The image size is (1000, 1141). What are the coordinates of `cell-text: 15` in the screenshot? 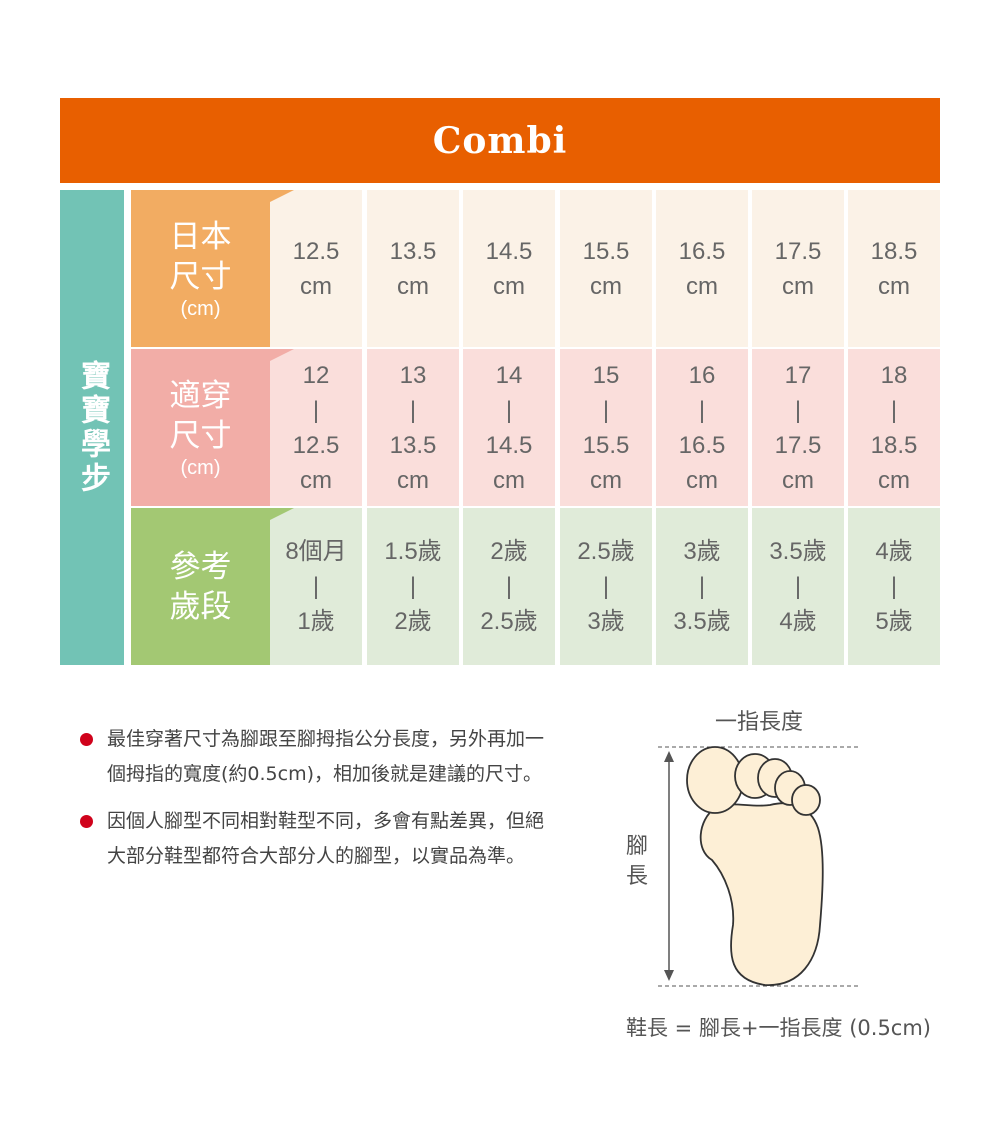 It's located at (606, 375).